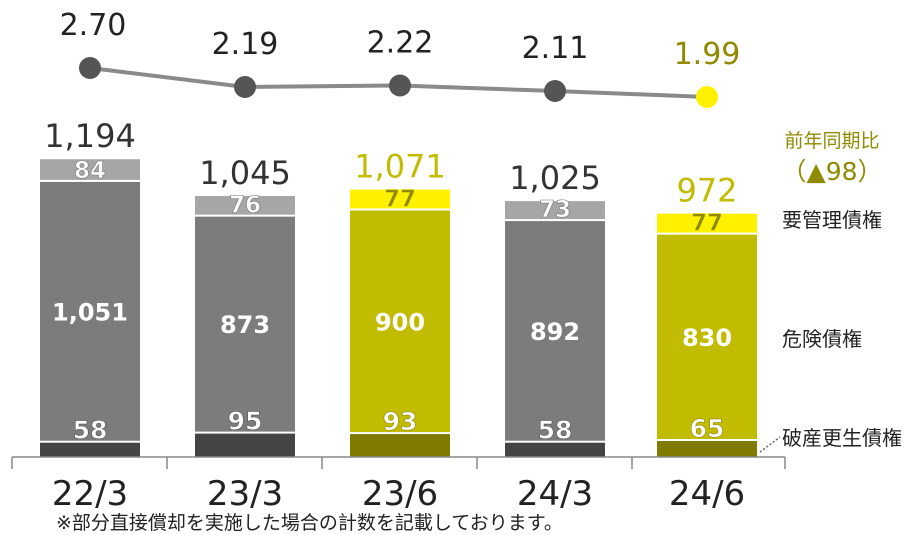  I want to click on bar-label-doubtful: 900, so click(400, 322).